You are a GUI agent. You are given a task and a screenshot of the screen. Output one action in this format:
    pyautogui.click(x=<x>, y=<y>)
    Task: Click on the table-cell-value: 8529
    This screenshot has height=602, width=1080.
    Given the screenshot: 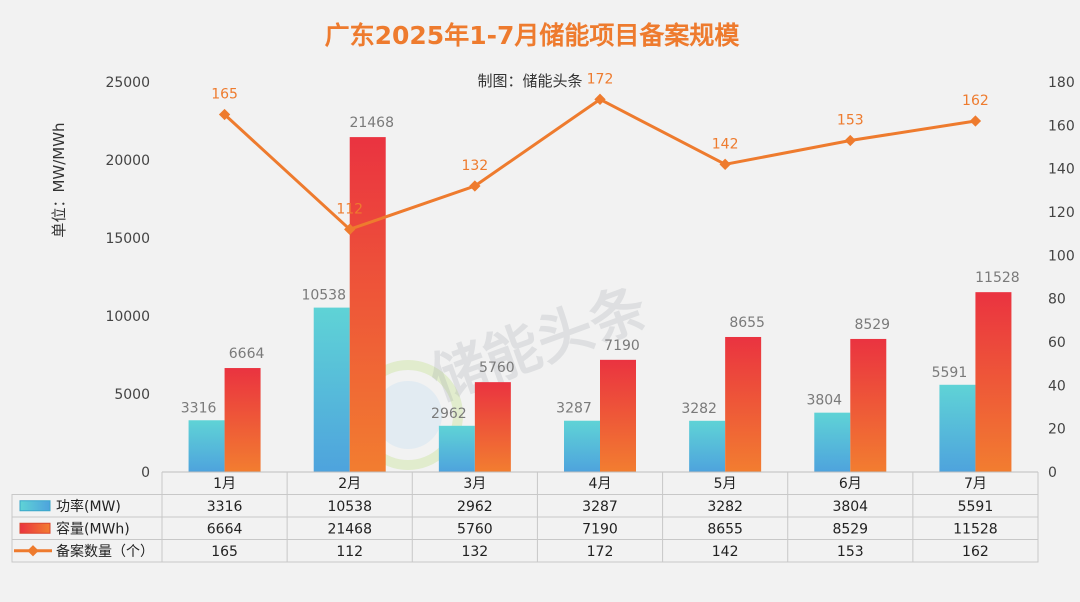 What is the action you would take?
    pyautogui.click(x=850, y=529)
    